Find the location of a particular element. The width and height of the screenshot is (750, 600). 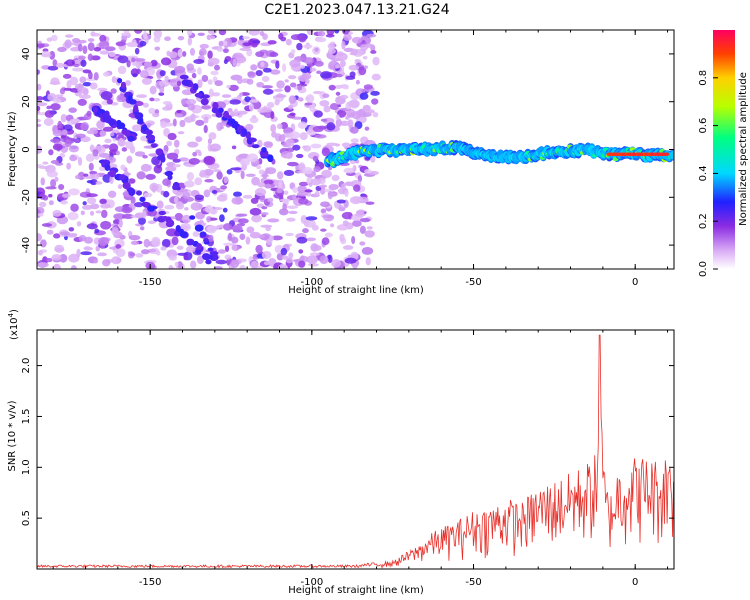

y-tick-label: 1.0 is located at coordinates (26, 467).